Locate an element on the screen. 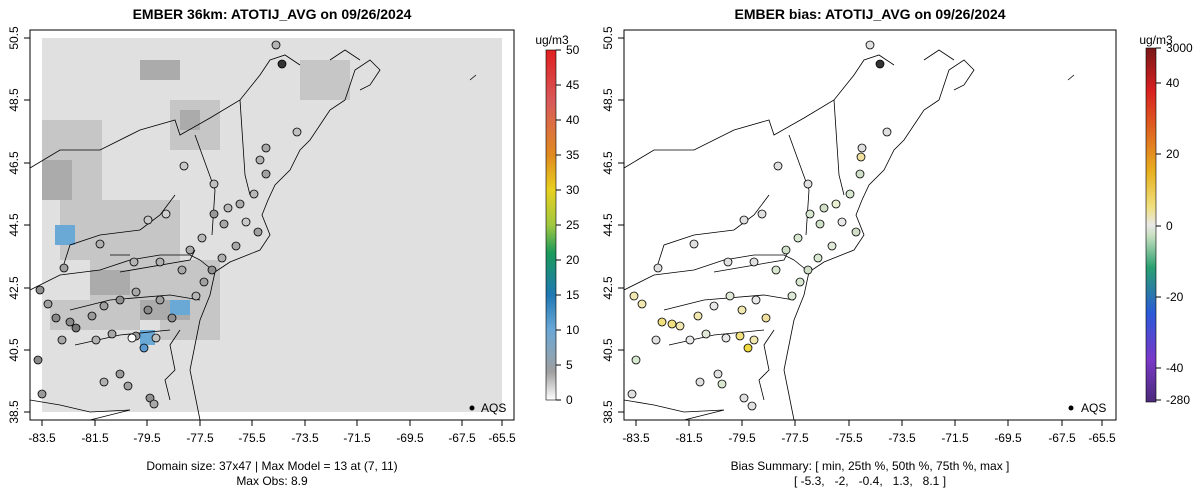  right-y-tick: 44.5 is located at coordinates (608, 225).